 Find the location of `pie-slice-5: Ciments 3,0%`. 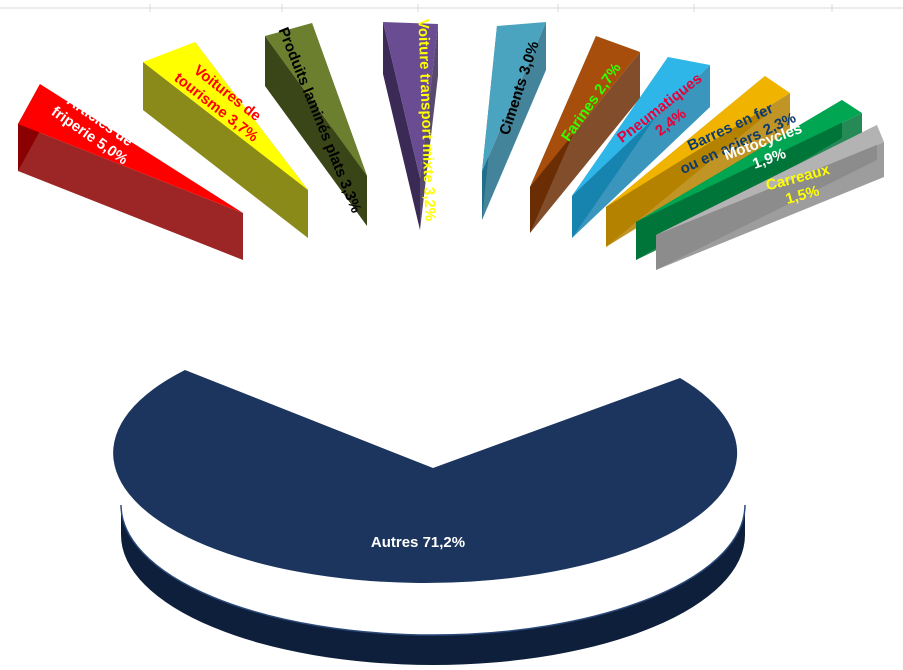

pie-slice-5: Ciments 3,0% is located at coordinates (514, 121).